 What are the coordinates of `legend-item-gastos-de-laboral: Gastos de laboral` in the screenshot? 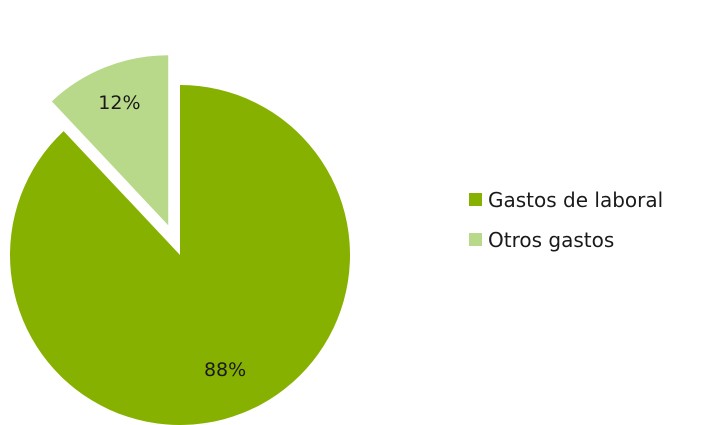 It's located at (566, 200).